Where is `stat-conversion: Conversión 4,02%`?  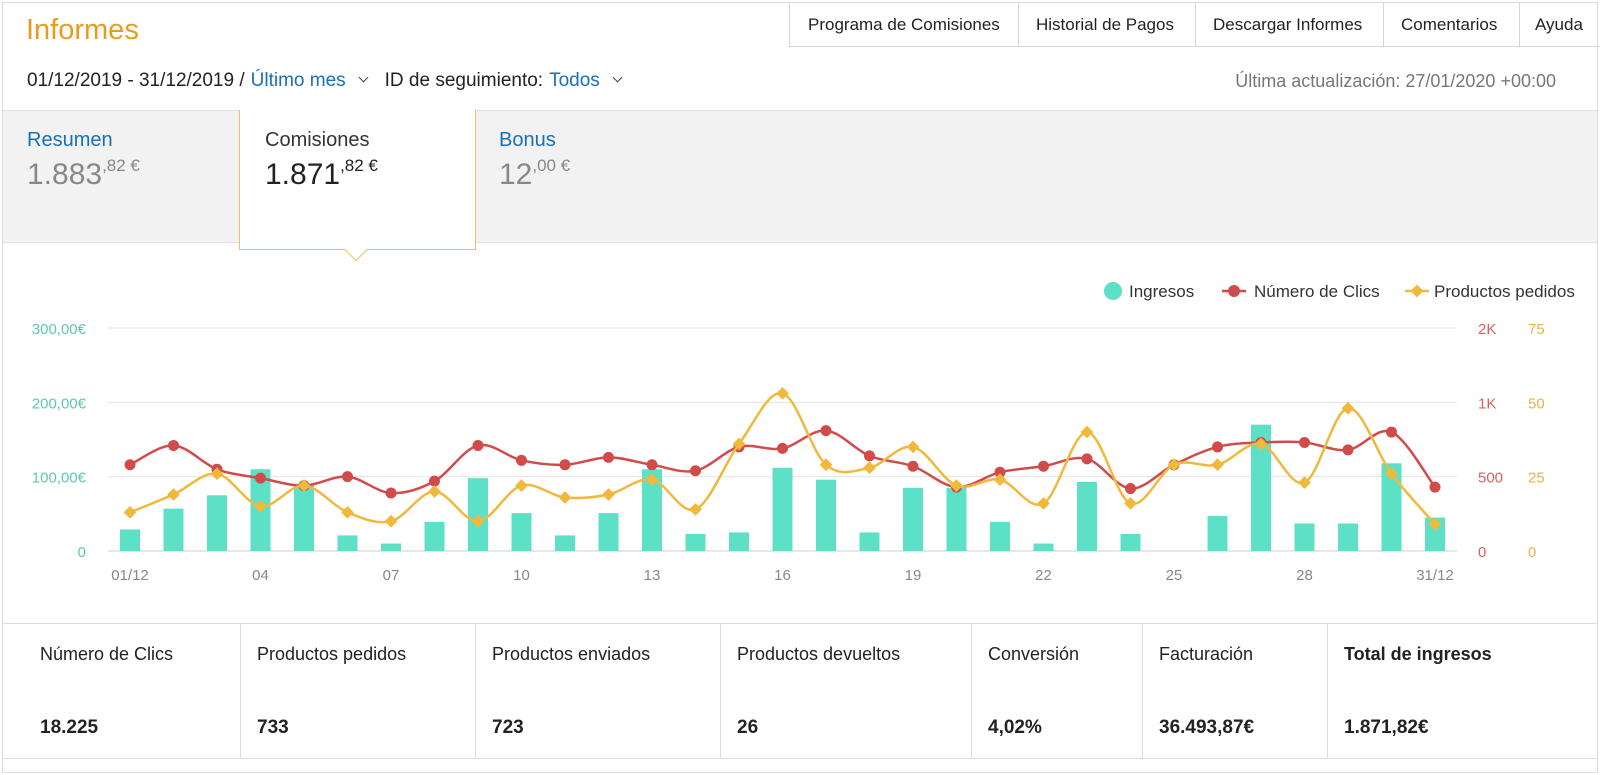 stat-conversion: Conversión 4,02% is located at coordinates (1057, 691).